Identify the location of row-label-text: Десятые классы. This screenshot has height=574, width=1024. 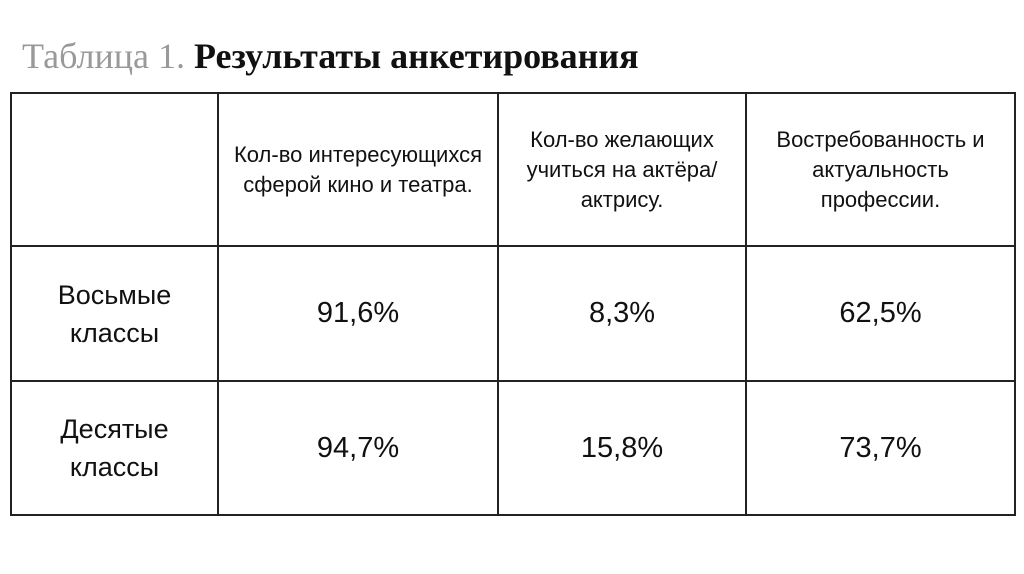
(114, 448).